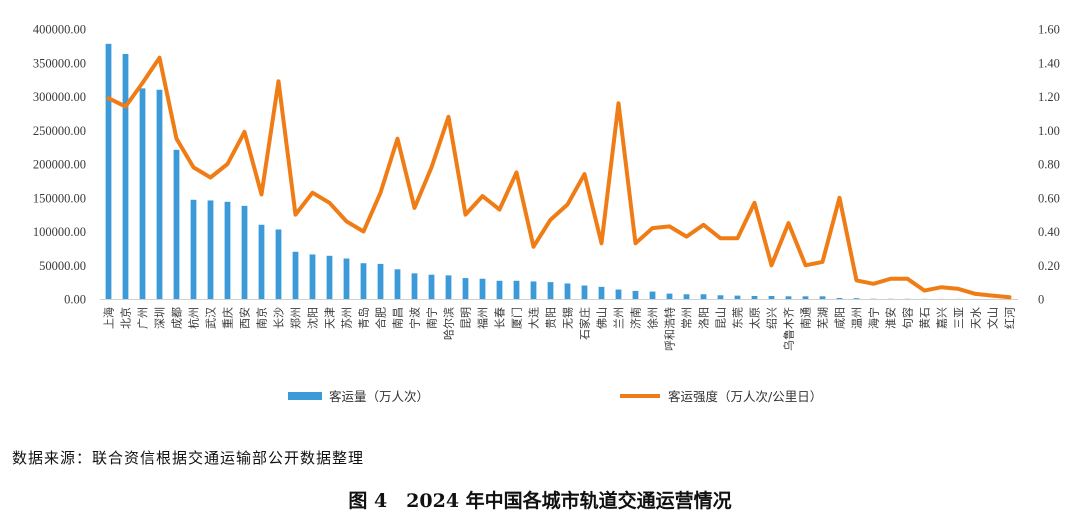 Image resolution: width=1080 pixels, height=518 pixels. Describe the element at coordinates (59, 30) in the screenshot. I see `left-tick-label: 400000.00` at that location.